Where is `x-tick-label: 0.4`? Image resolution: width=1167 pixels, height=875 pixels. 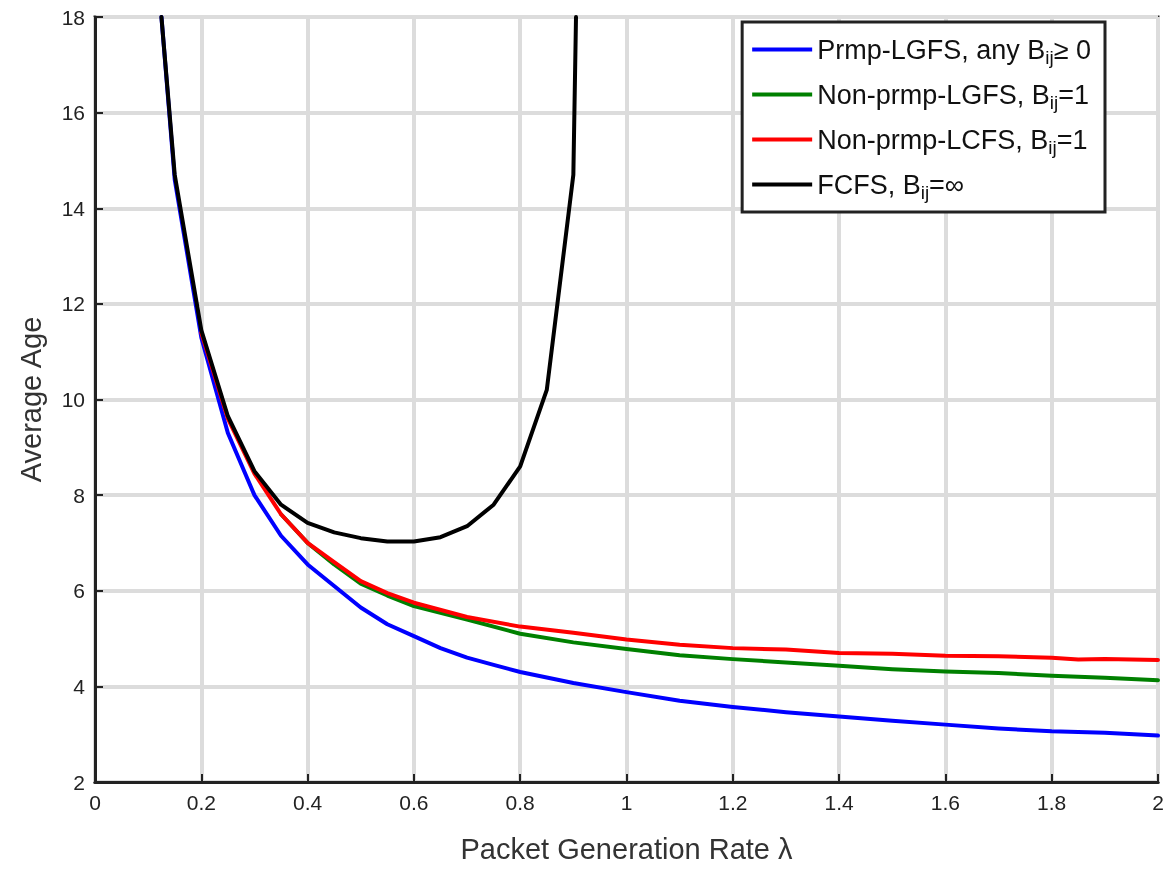
x-tick-label: 0.4 is located at coordinates (308, 802).